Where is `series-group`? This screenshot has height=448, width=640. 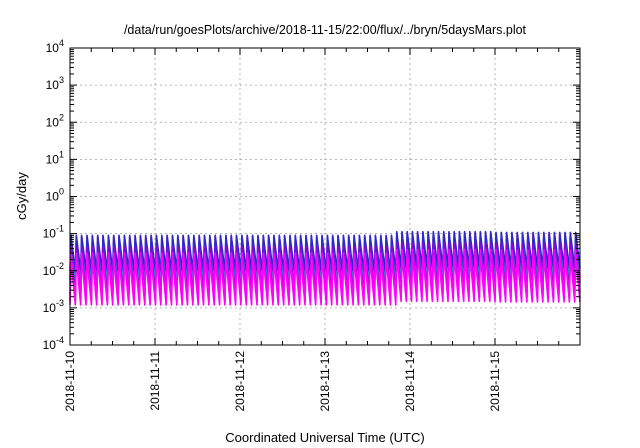
series-group is located at coordinates (325, 268).